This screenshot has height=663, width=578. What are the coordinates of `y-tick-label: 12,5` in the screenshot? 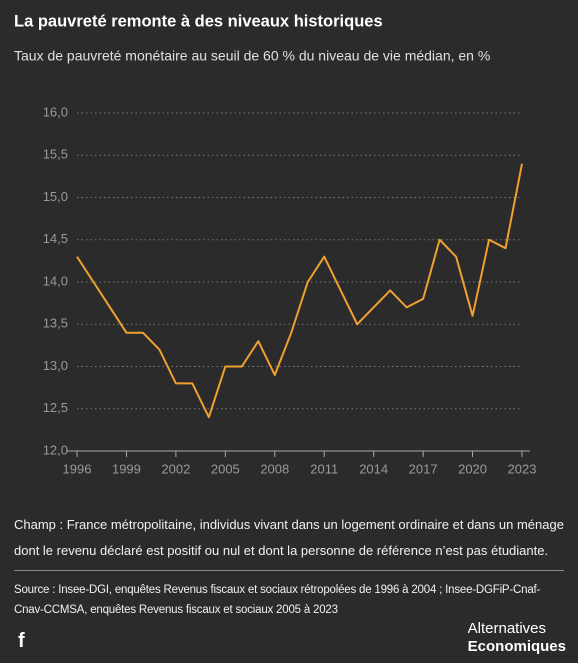 It's located at (55, 407).